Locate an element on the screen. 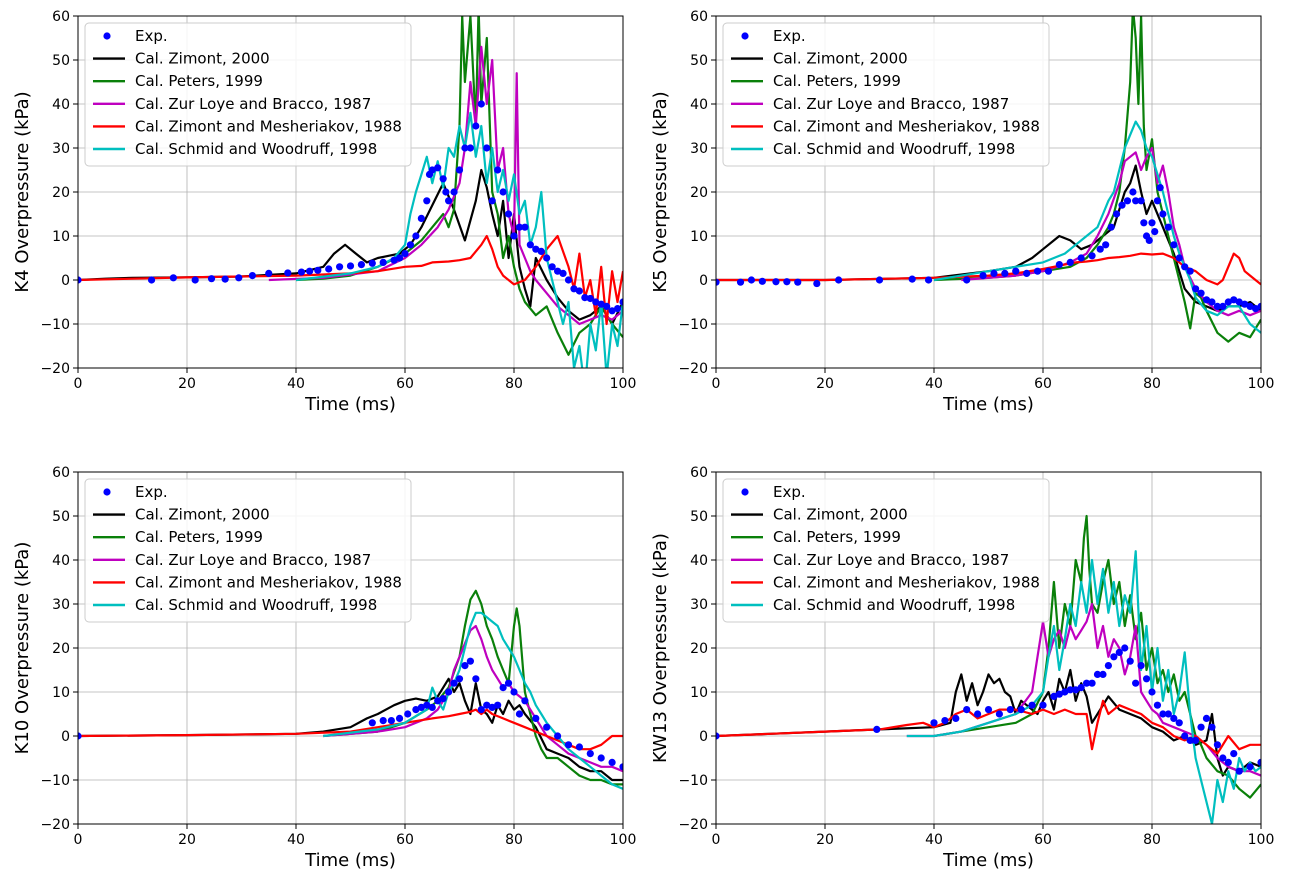 Image resolution: width=1294 pixels, height=876 pixels. series-line-schmid is located at coordinates (1097, 227).